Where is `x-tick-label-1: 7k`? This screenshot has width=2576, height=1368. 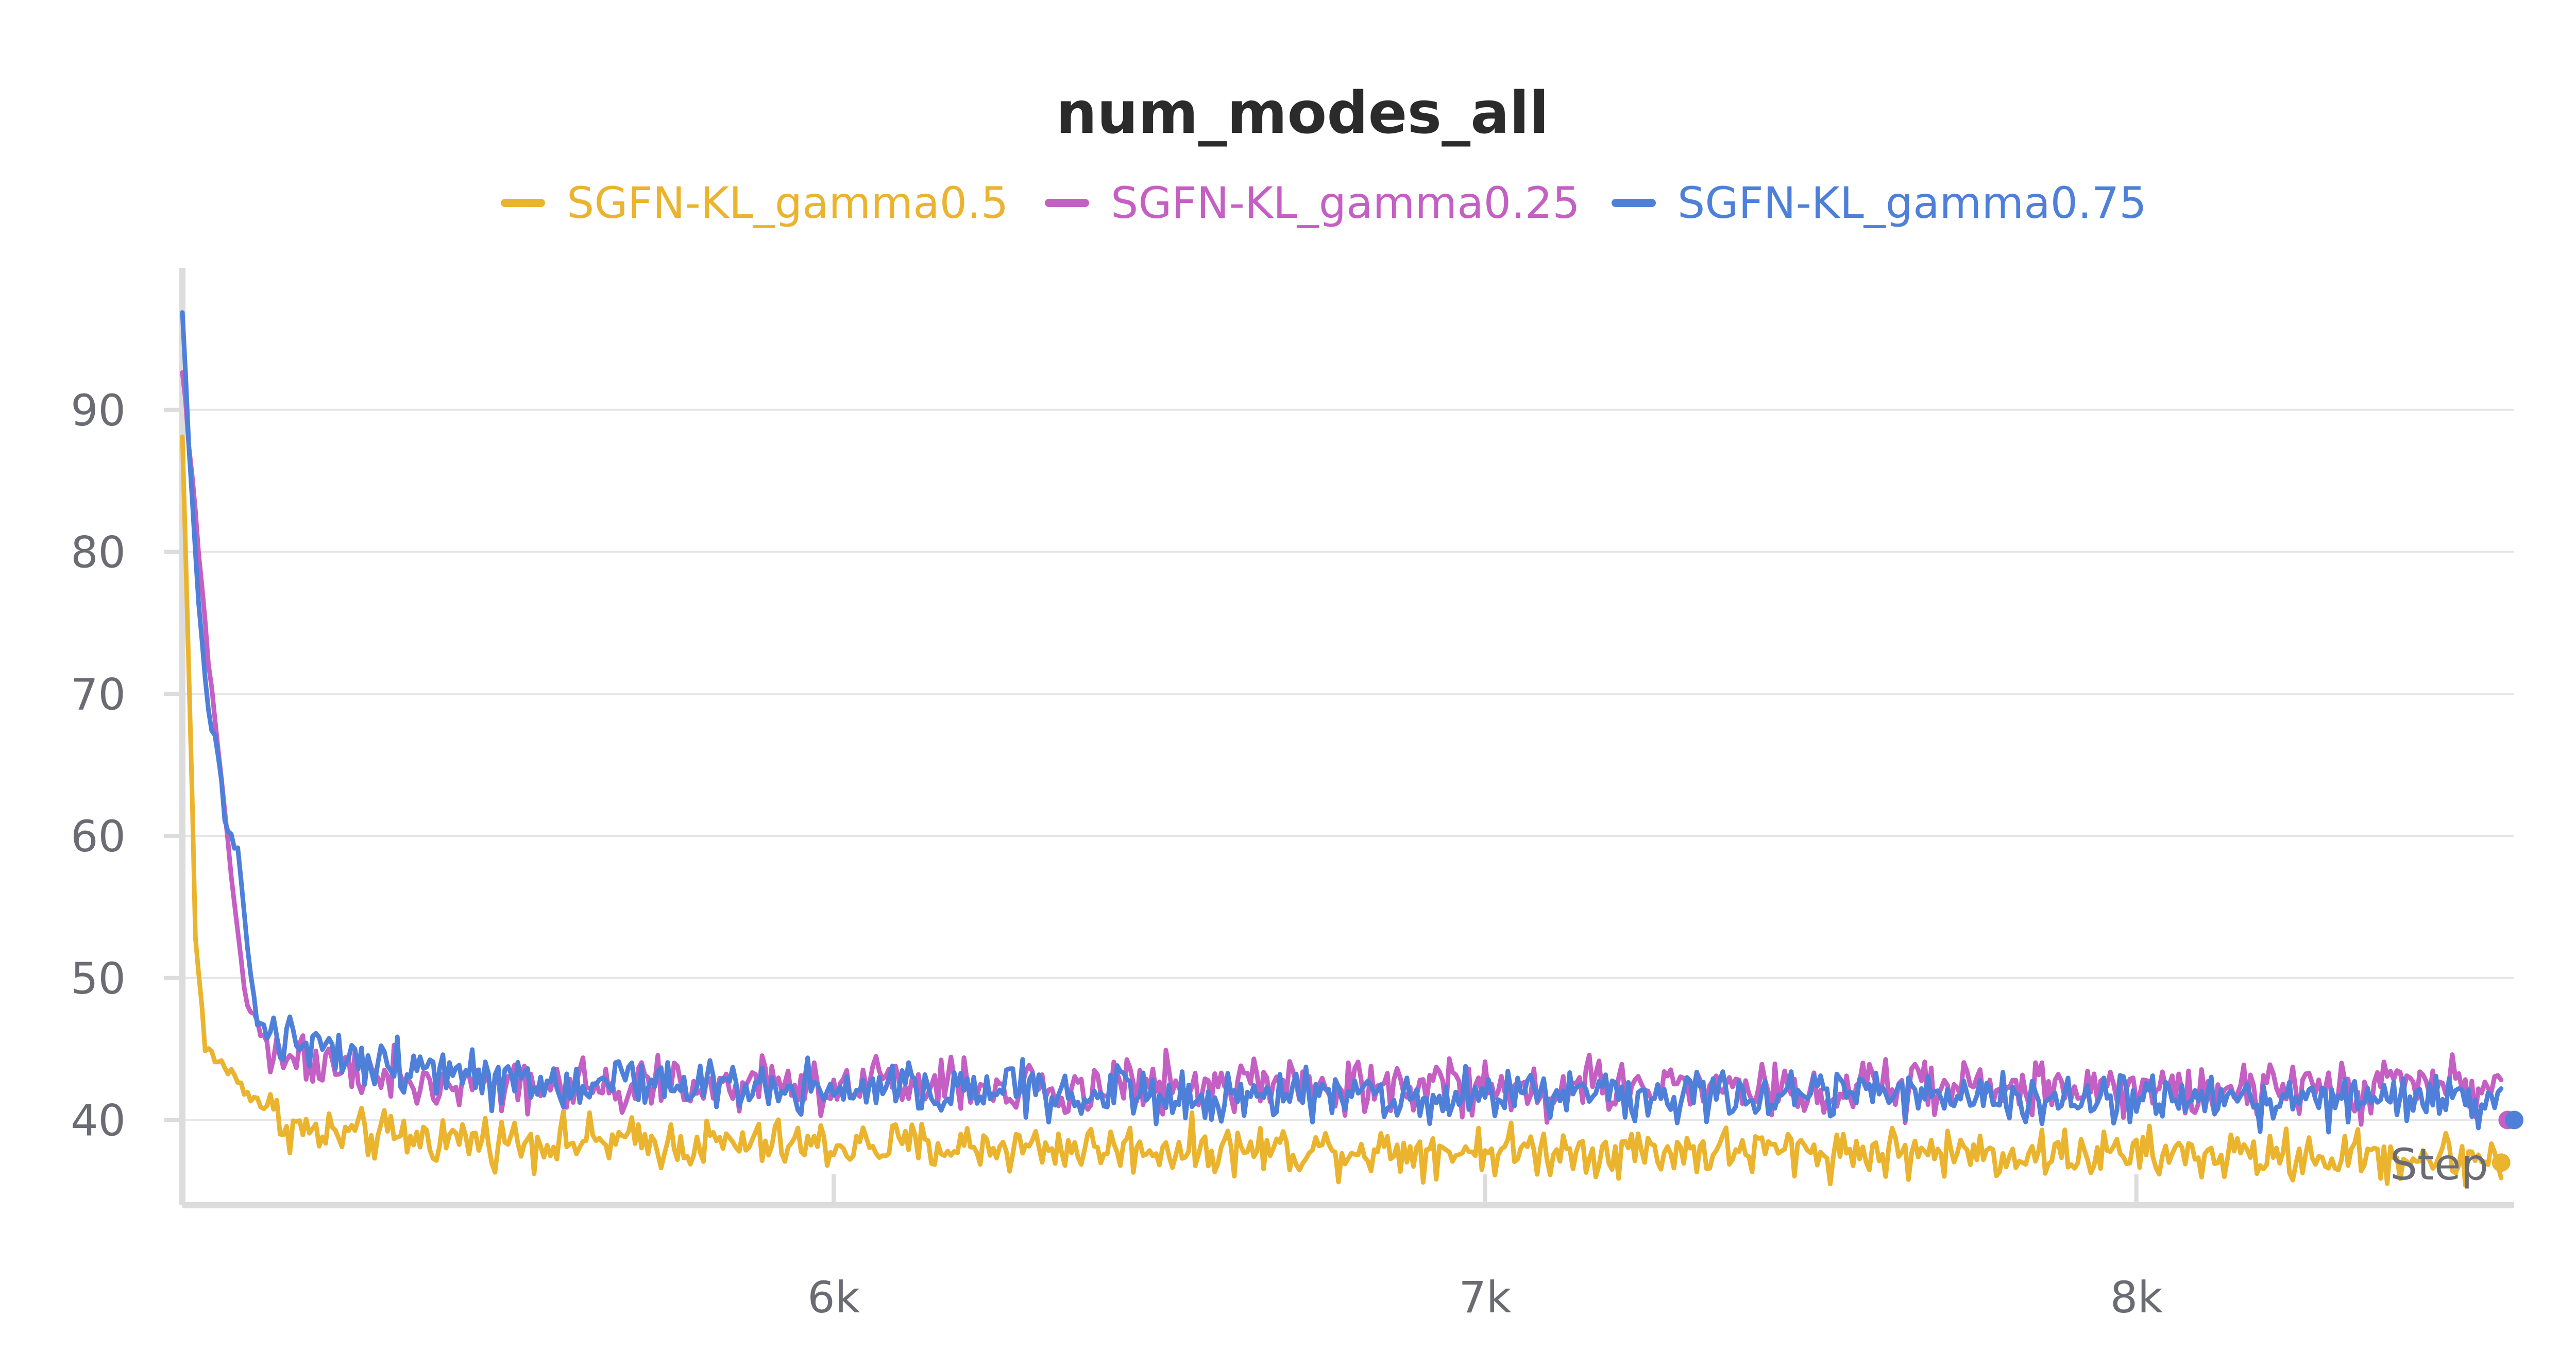 x-tick-label-1: 7k is located at coordinates (1485, 1297).